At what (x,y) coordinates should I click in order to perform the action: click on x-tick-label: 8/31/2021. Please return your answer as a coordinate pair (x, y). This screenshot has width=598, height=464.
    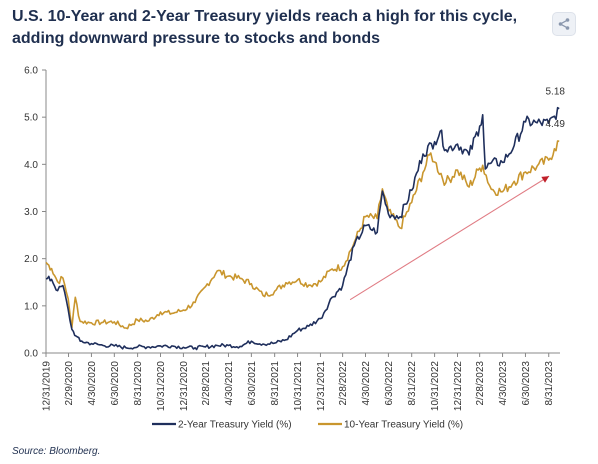
    Looking at the image, I should click on (275, 383).